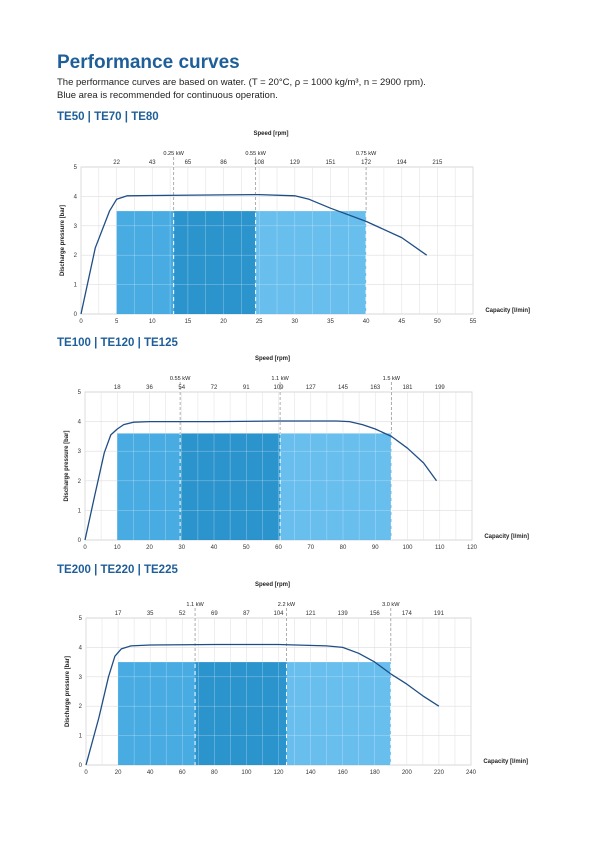 This screenshot has width=595, height=842. I want to click on x-tick-label: 70, so click(310, 548).